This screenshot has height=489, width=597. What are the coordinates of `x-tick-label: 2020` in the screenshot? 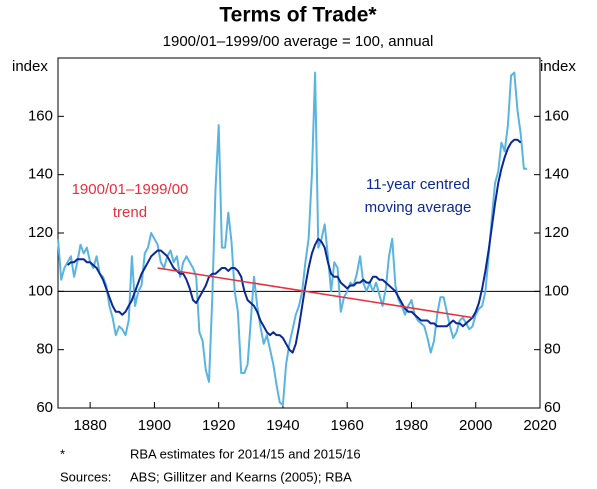 It's located at (539, 425).